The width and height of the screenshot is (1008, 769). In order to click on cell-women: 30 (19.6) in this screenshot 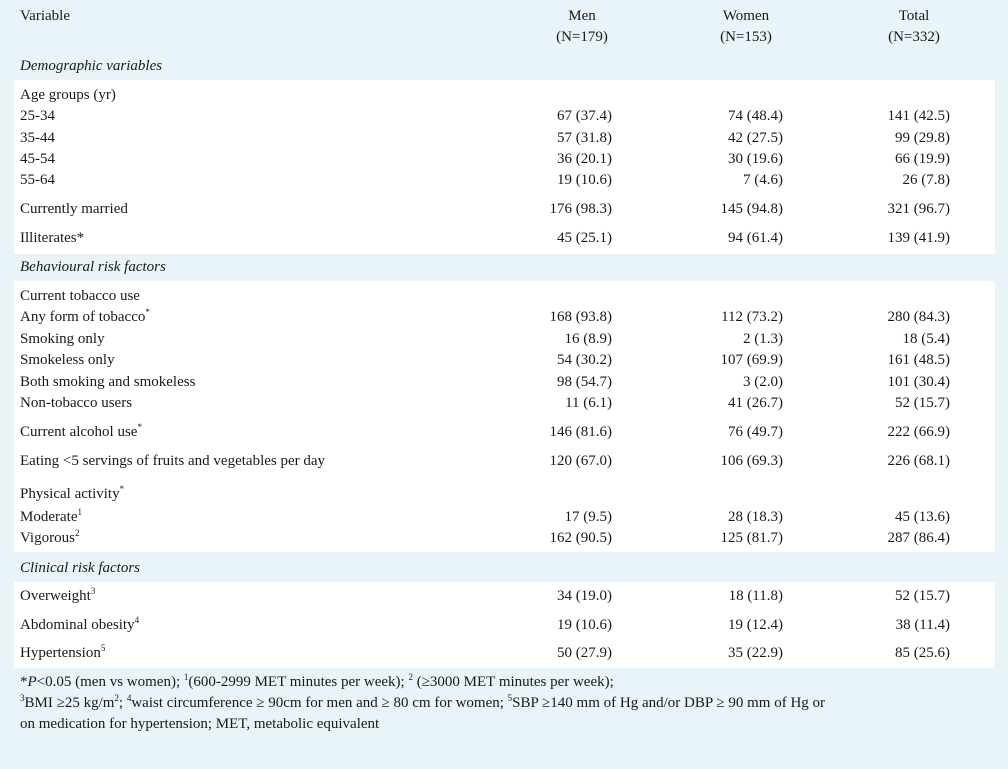, I will do `click(755, 159)`.